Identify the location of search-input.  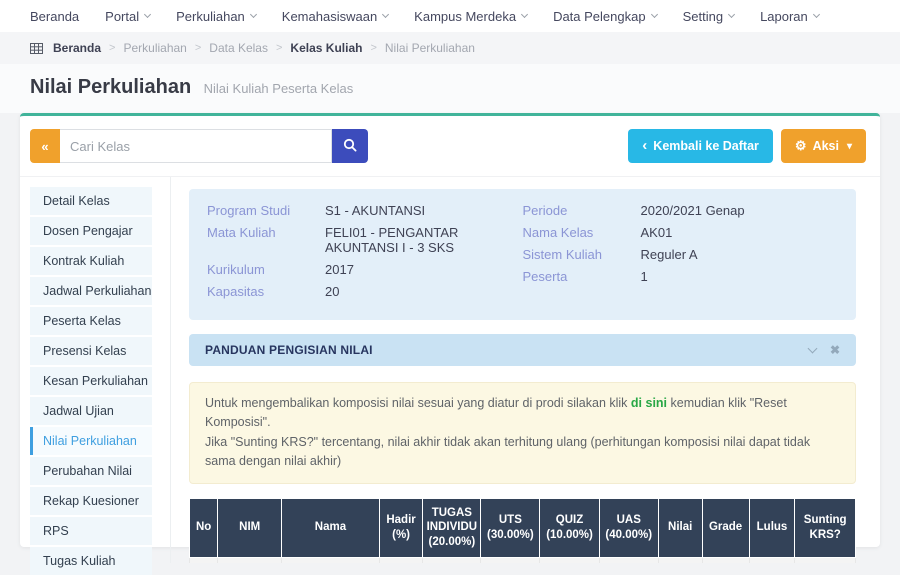
(196, 146).